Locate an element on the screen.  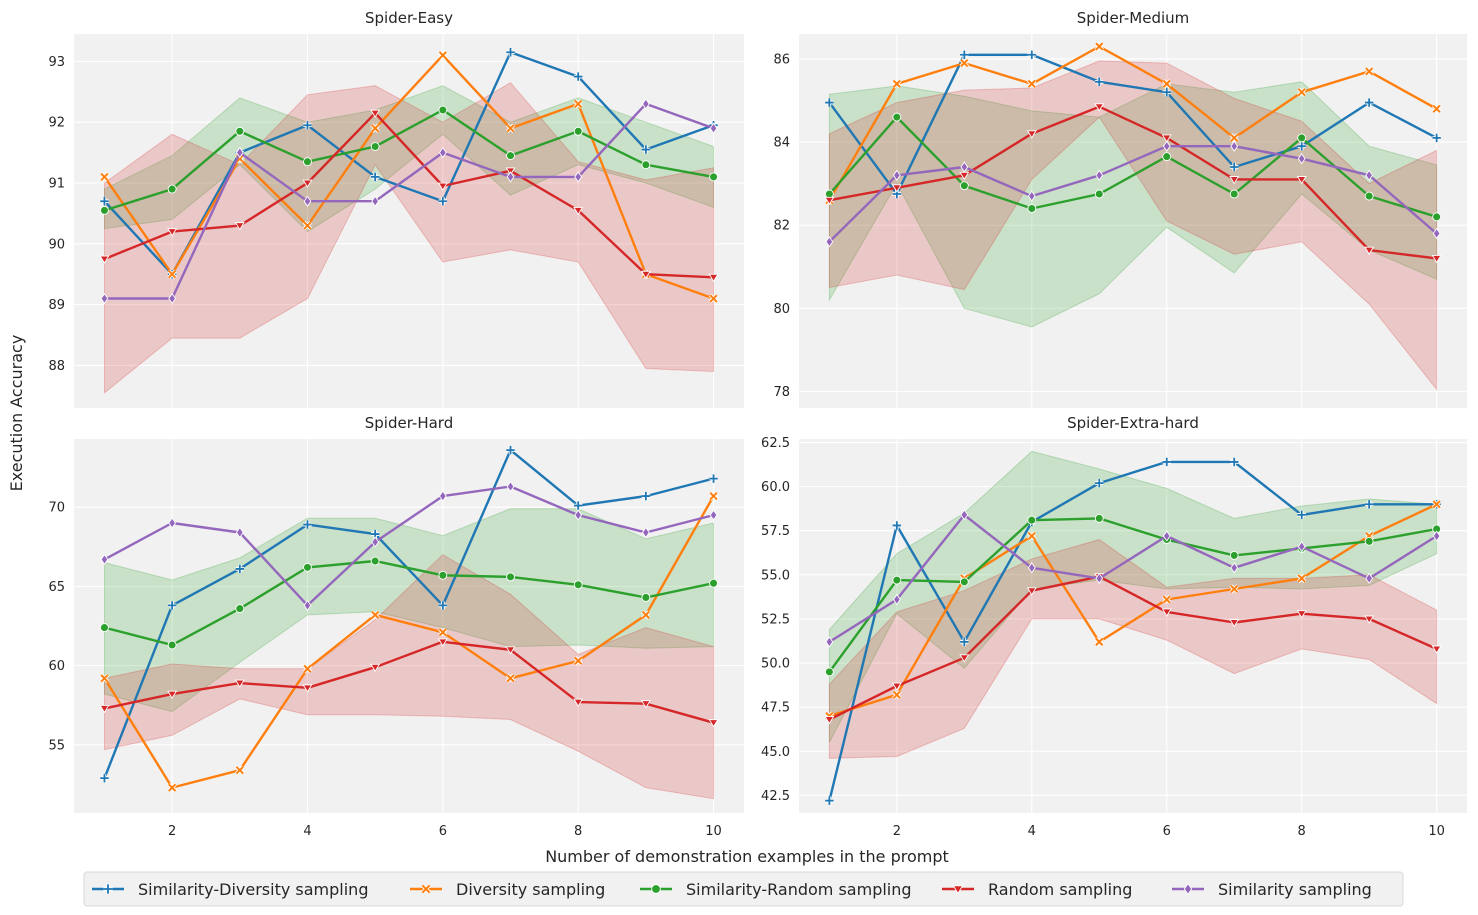
x-tick-label: 8 is located at coordinates (578, 831).